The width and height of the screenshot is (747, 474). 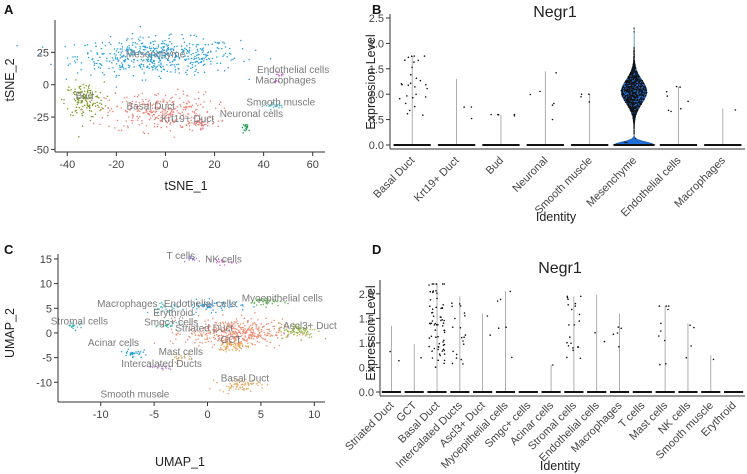 What do you see at coordinates (165, 165) in the screenshot?
I see `x-tick-label: 0` at bounding box center [165, 165].